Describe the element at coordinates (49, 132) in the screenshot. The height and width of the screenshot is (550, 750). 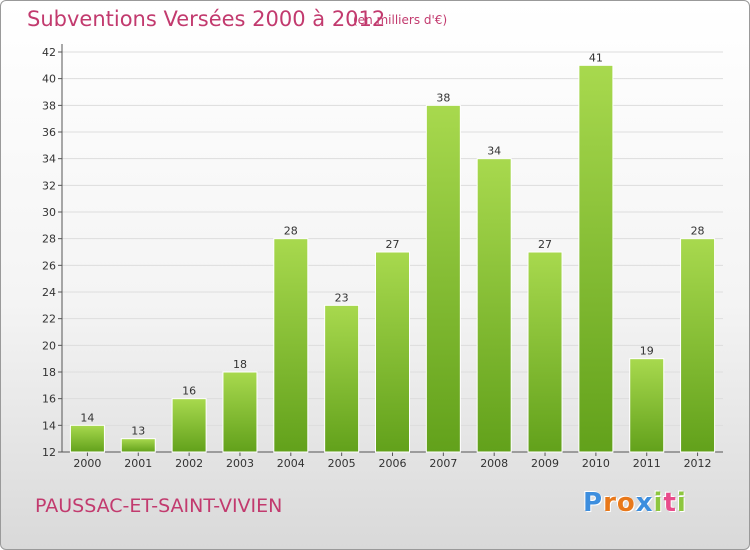
I see `y-tick-label: 36` at that location.